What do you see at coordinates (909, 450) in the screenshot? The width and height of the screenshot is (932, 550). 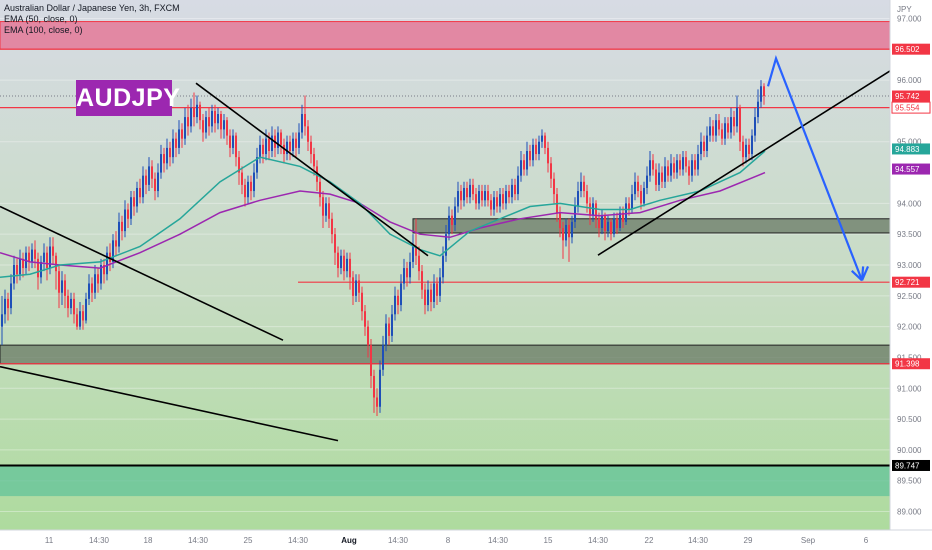 I see `y-tick-label: 90.000` at bounding box center [909, 450].